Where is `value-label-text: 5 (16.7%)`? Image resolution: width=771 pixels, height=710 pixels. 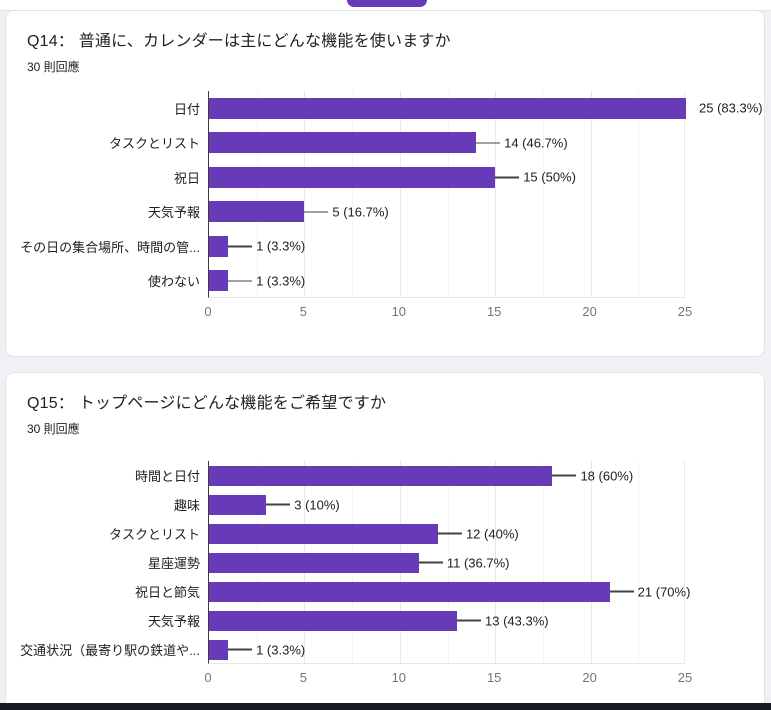 value-label-text: 5 (16.7%) is located at coordinates (360, 212).